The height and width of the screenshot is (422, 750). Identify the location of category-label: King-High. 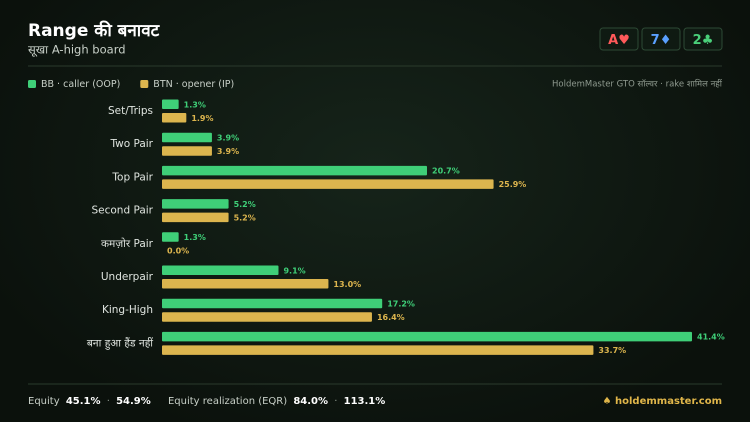
(127, 310).